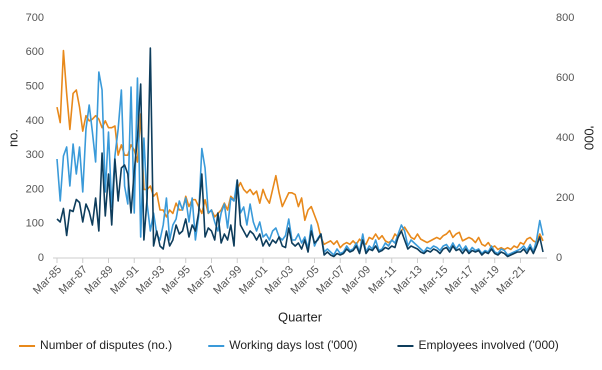  I want to click on legend-label: Number of disputes (no.), so click(106, 345).